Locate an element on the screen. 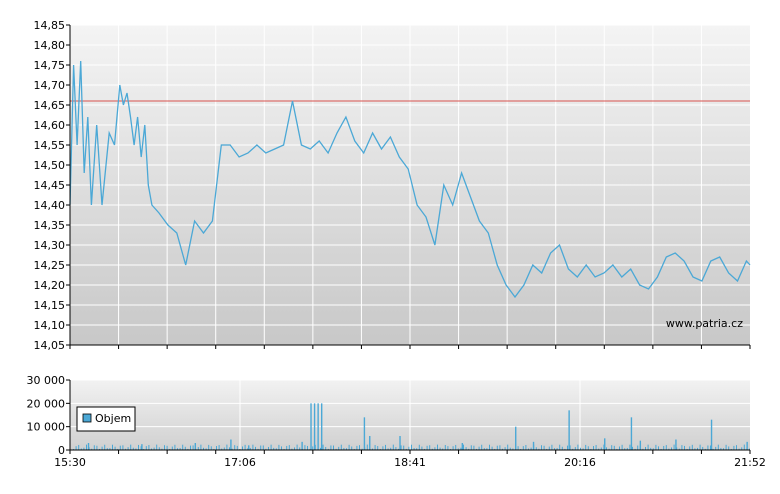  price-y-tick-label: 14,80 is located at coordinates (50, 45).